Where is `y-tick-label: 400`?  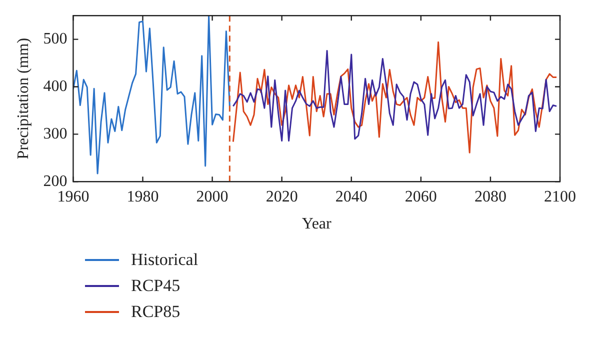
y-tick-label: 400 is located at coordinates (55, 86).